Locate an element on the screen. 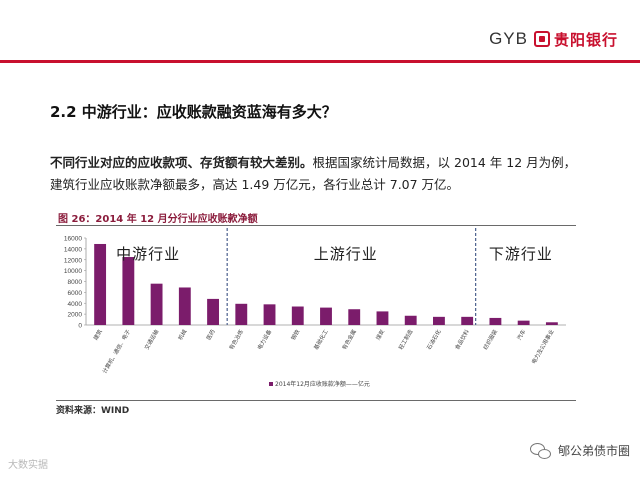 This screenshot has height=480, width=640. brand-chinese: 贵阳银行 is located at coordinates (585, 39).